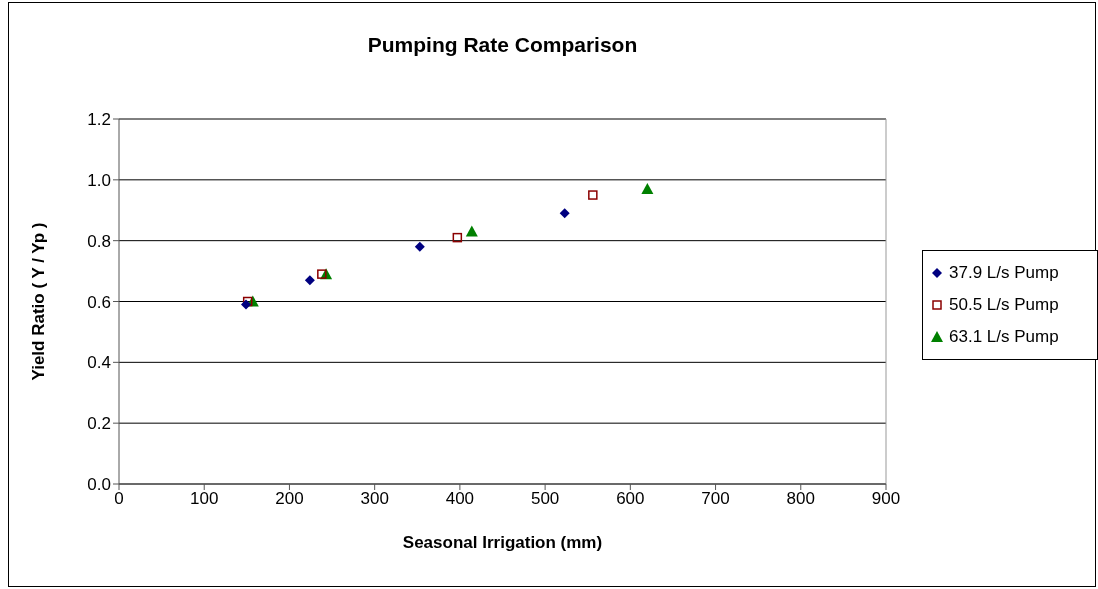  Describe the element at coordinates (374, 499) in the screenshot. I see `x-tick-label: 300` at that location.